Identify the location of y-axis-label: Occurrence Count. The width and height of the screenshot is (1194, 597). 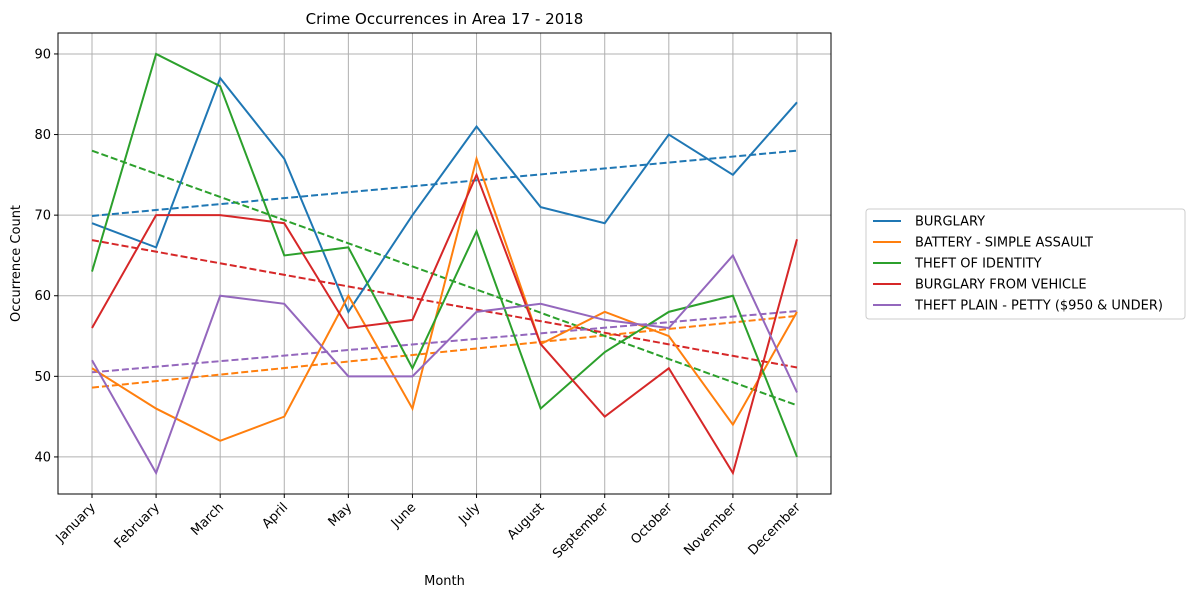
(16, 263).